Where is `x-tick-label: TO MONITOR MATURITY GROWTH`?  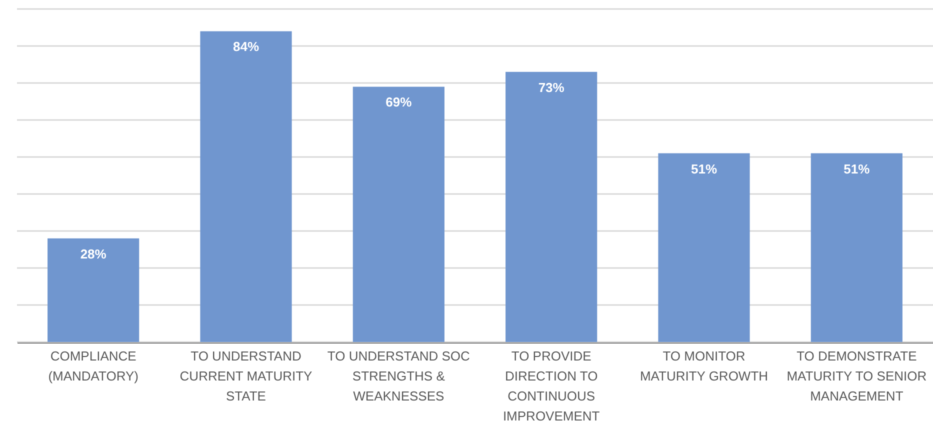
x-tick-label: TO MONITOR MATURITY GROWTH is located at coordinates (704, 366).